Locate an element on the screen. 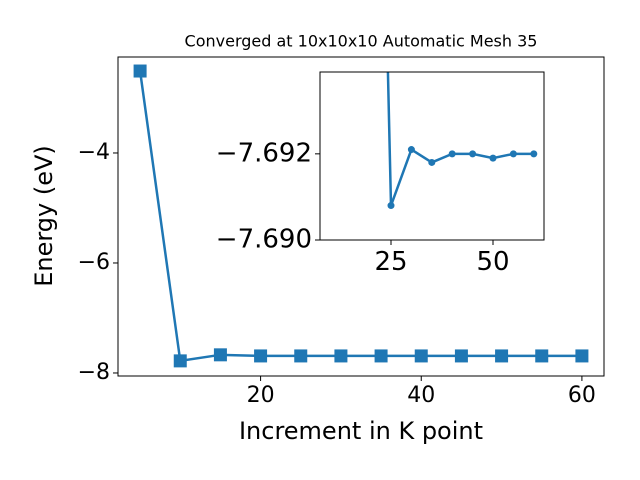 The height and width of the screenshot is (480, 640). y-tick-label: −7.690 is located at coordinates (264, 240).